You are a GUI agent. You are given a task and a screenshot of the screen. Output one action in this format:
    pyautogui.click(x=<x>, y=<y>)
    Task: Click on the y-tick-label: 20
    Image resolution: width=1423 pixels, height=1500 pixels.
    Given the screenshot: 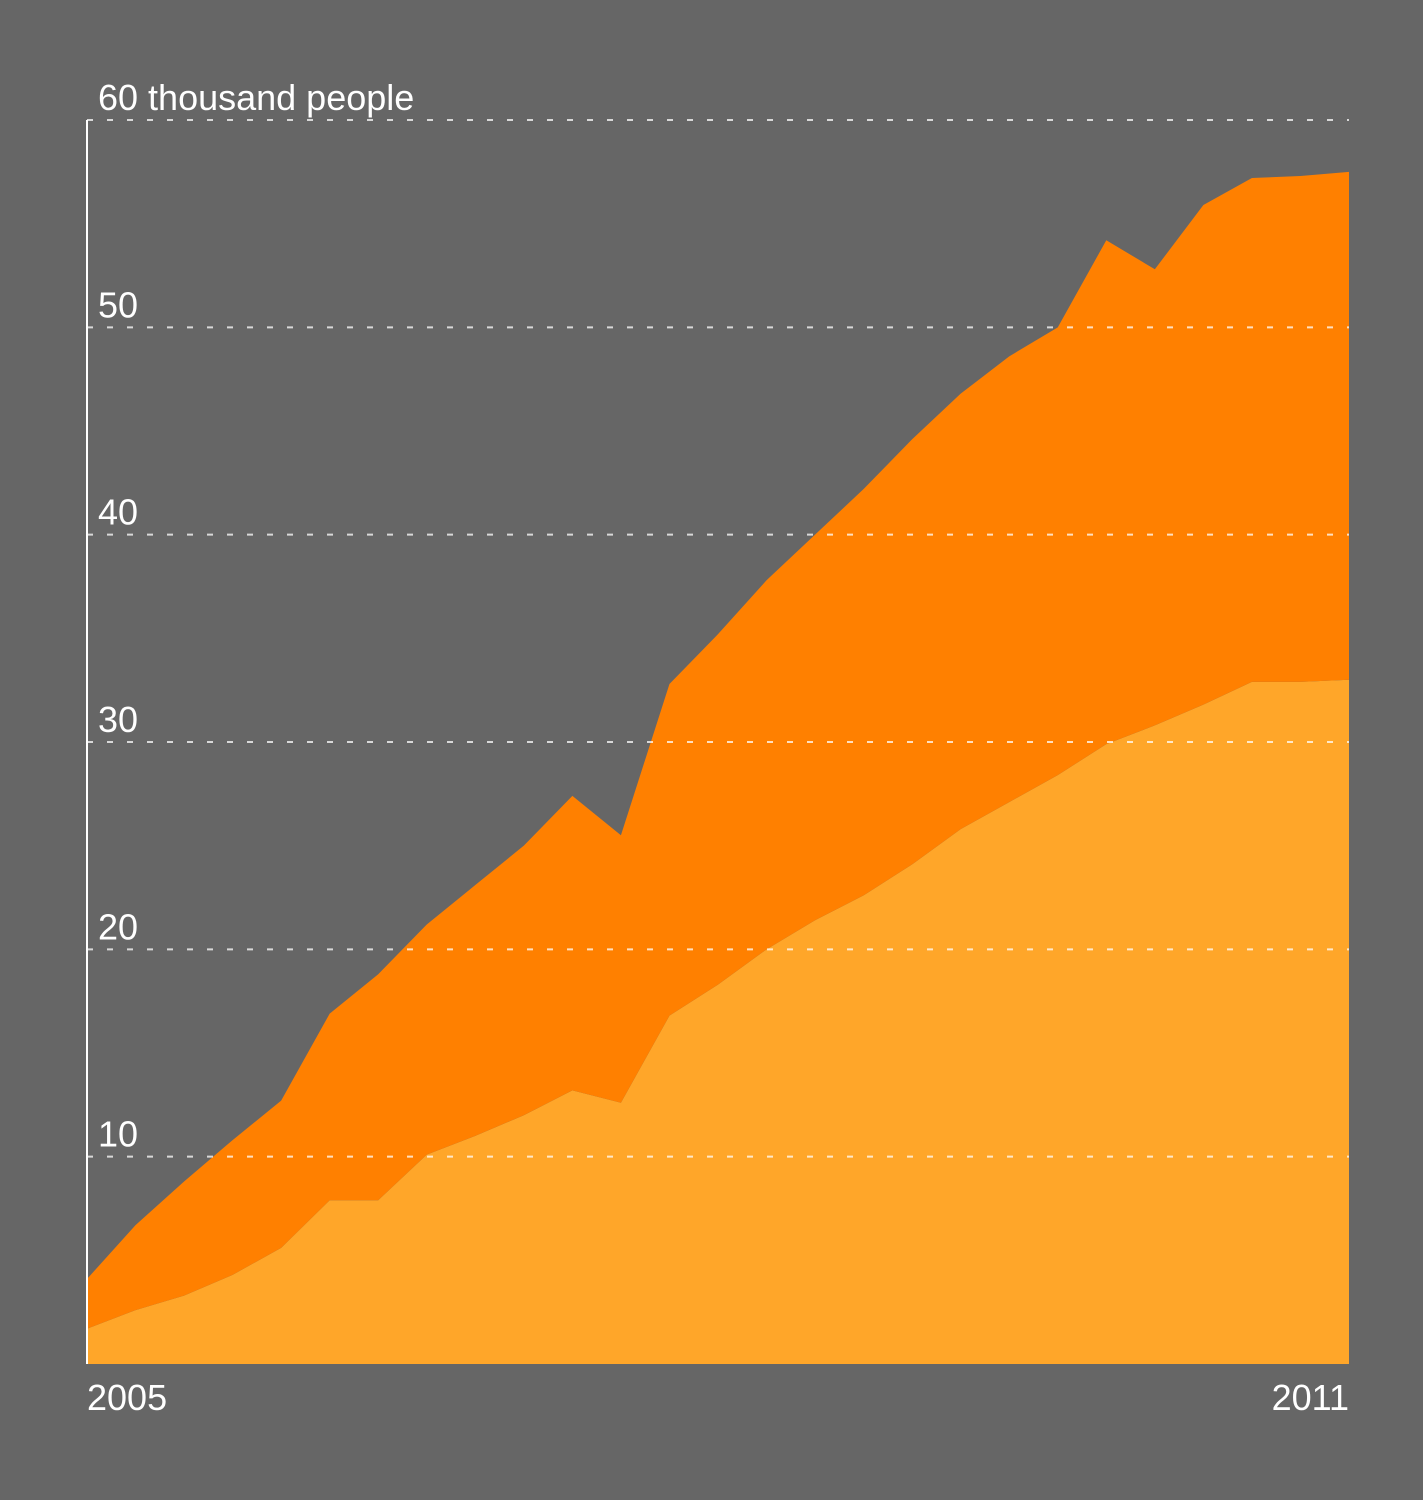 What is the action you would take?
    pyautogui.click(x=118, y=926)
    